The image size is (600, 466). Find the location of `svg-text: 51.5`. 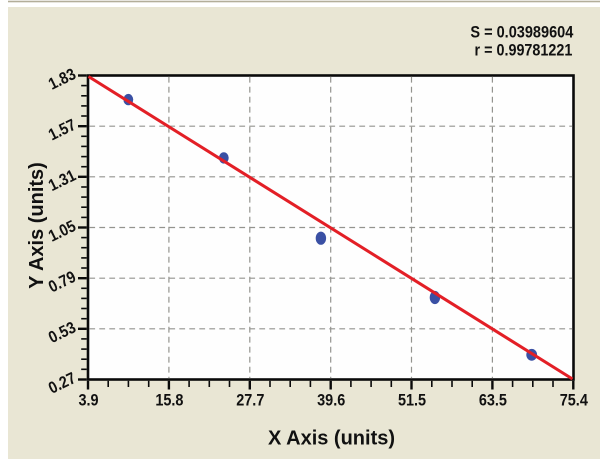

svg-text: 51.5 is located at coordinates (412, 400).